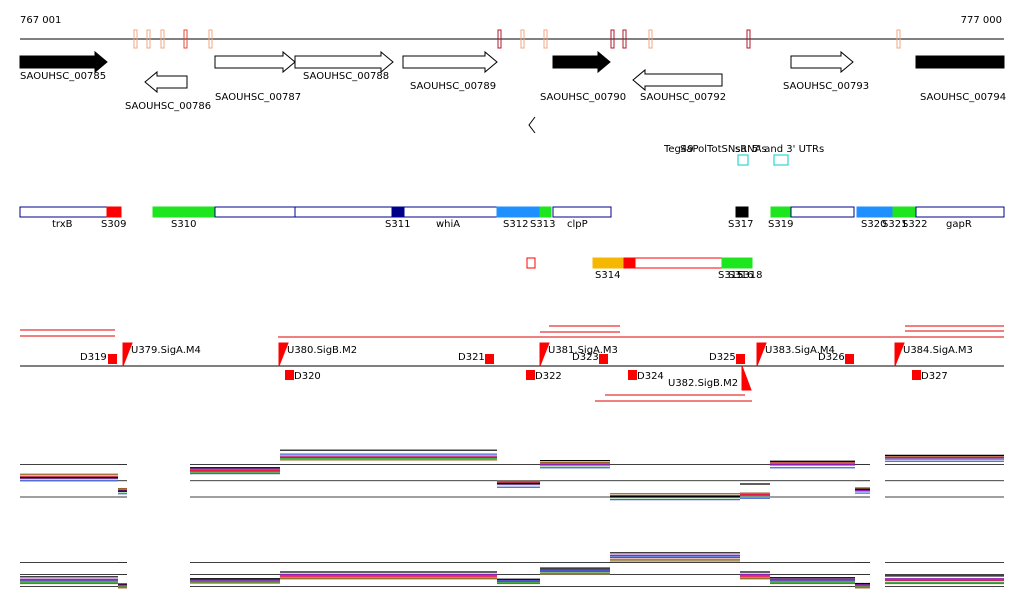 This screenshot has width=1024, height=611. I want to click on gene-label: SAOUHSC_00786, so click(168, 106).